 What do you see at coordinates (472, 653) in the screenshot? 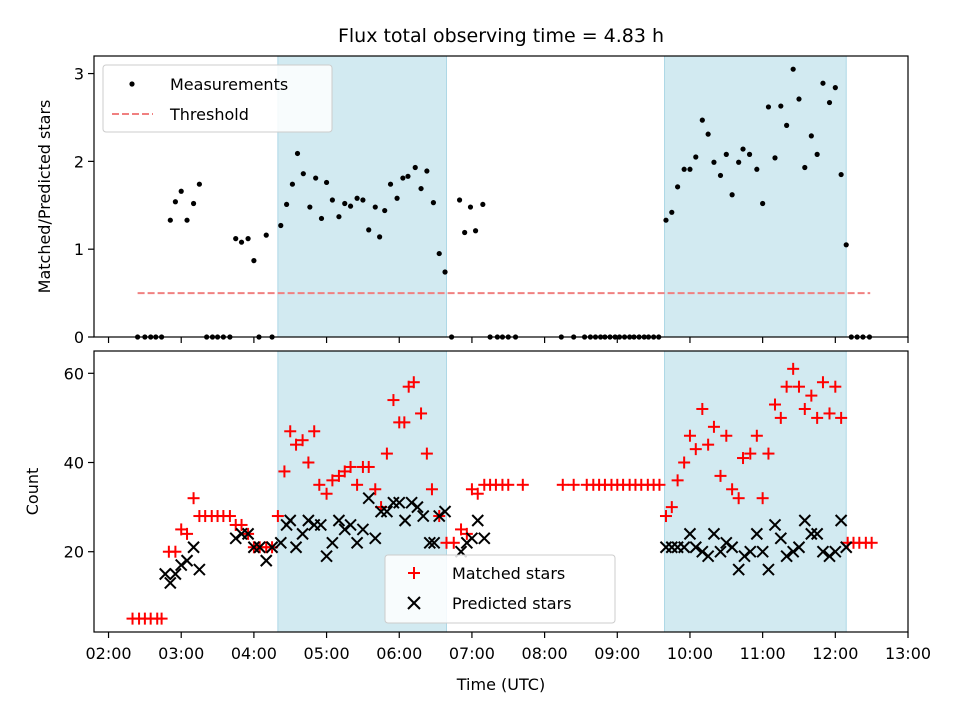
I see `x-tick-label: 07:00` at bounding box center [472, 653].